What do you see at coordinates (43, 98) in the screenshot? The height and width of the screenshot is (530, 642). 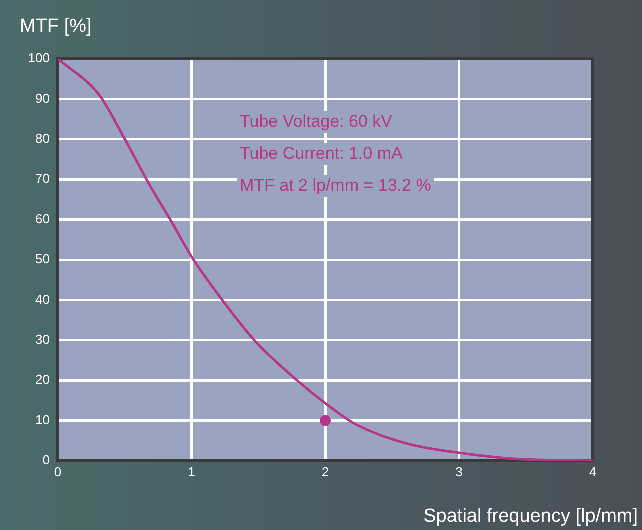 I see `y-tick-label: 90` at bounding box center [43, 98].